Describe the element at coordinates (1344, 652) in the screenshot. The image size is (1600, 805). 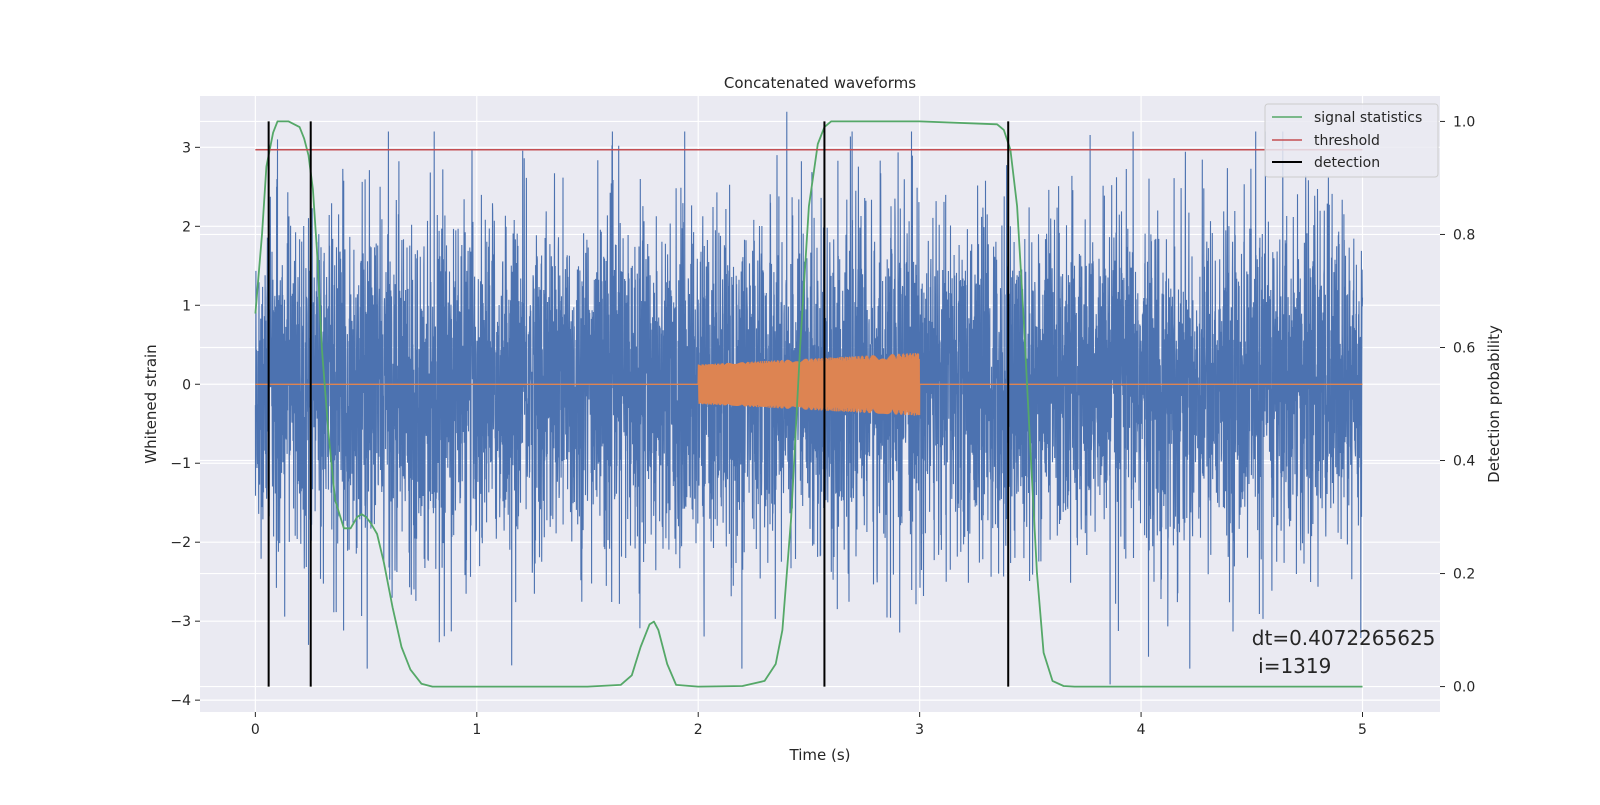
I see `annotation-text: dt=0.4072265625 i=1319` at that location.